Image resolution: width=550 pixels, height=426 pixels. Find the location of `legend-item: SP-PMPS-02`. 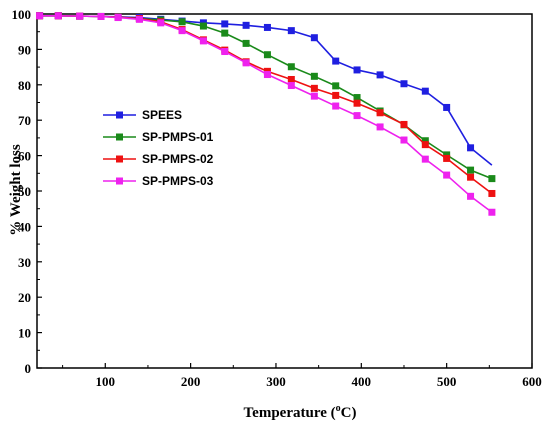

legend-item: SP-PMPS-02 is located at coordinates (158, 159).